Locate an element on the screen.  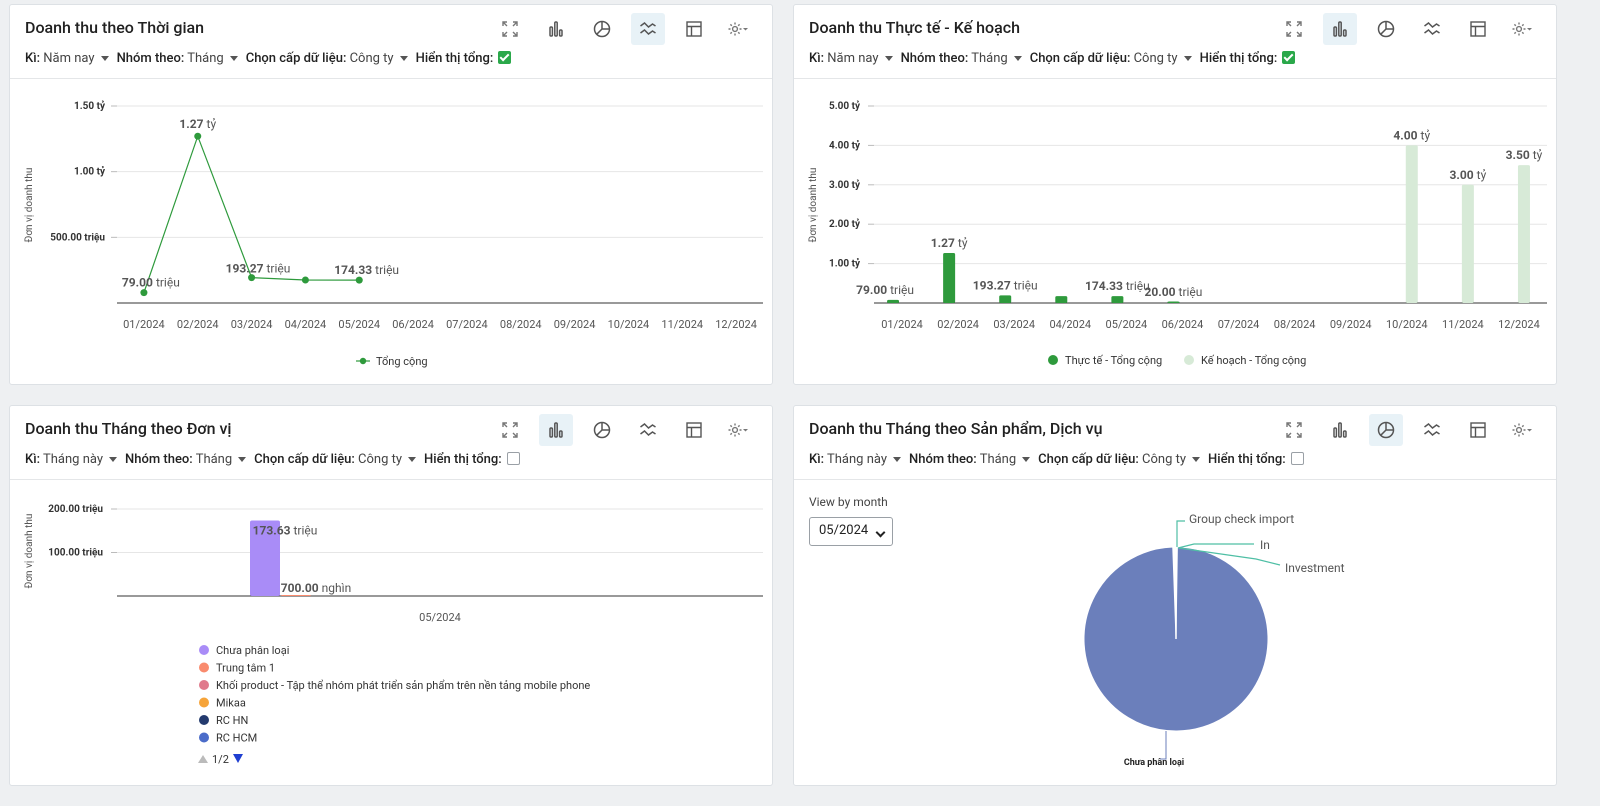
data-label: 1.27 tỷ is located at coordinates (197, 124).